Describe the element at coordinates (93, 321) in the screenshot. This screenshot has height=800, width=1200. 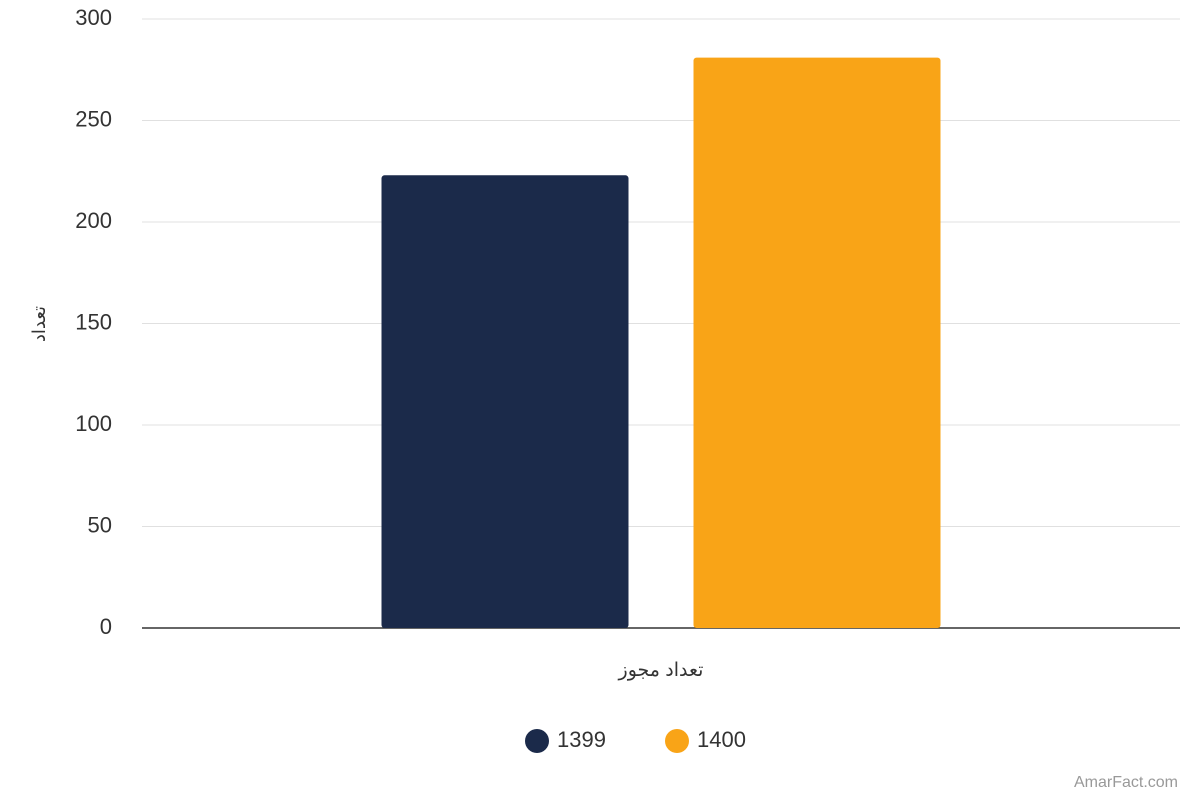
I see `y-tick-label: 150` at that location.